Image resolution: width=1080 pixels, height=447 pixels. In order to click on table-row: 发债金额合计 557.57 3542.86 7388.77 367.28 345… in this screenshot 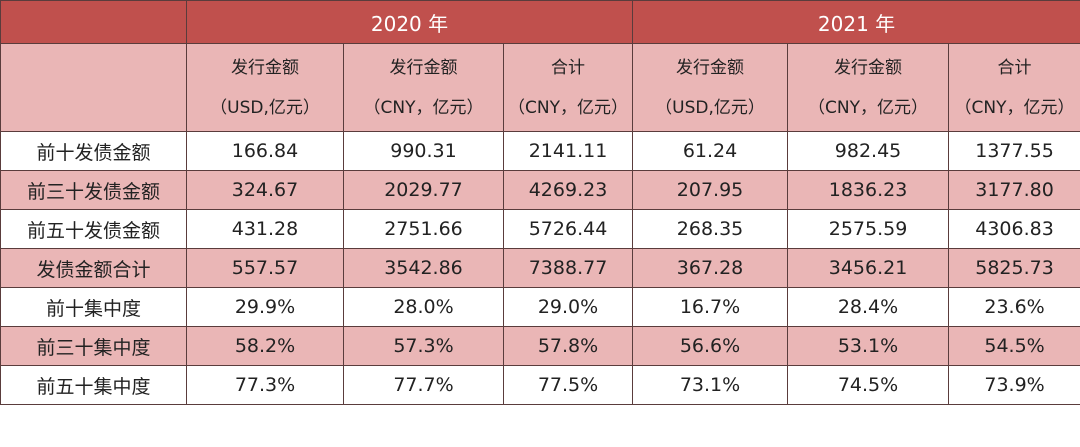, I will do `click(540, 268)`.